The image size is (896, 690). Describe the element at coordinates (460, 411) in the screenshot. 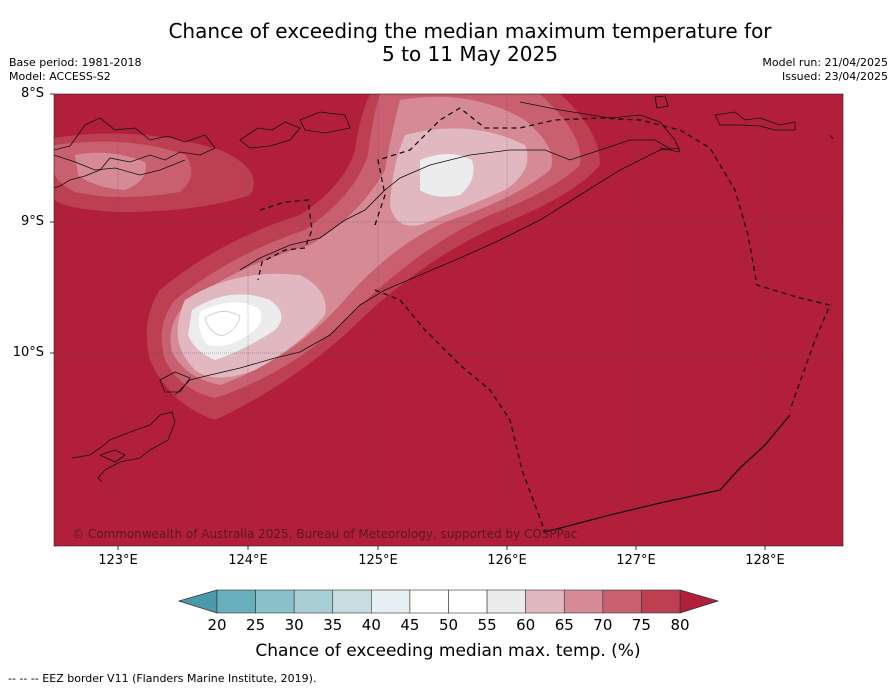

I see `eez-west-boundary` at that location.